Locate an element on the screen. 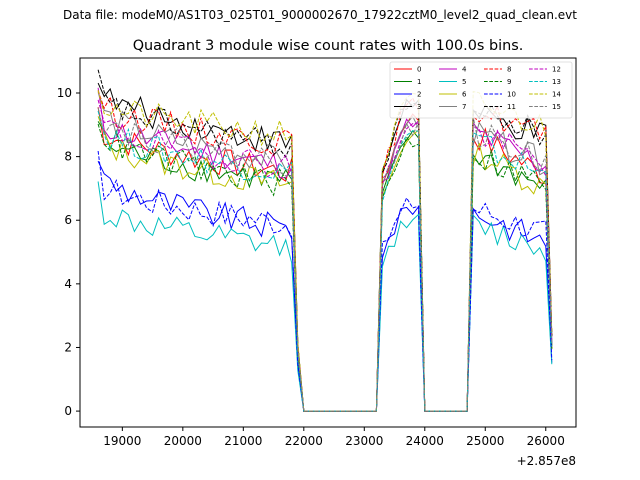  legend-label-2: 2 is located at coordinates (419, 95).